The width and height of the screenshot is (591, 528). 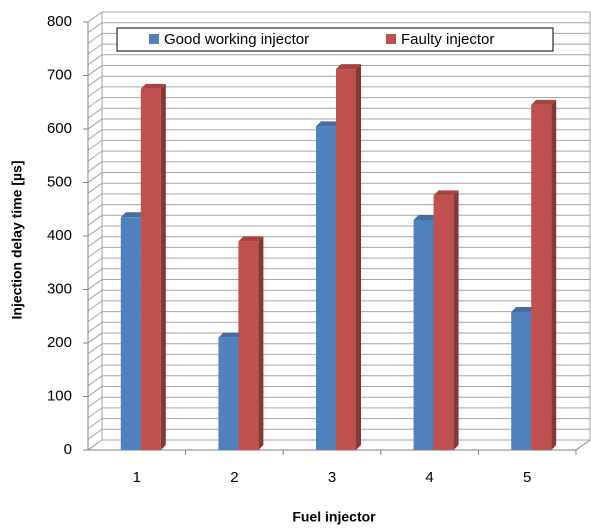 What do you see at coordinates (59, 21) in the screenshot?
I see `y-tick-label: 800` at bounding box center [59, 21].